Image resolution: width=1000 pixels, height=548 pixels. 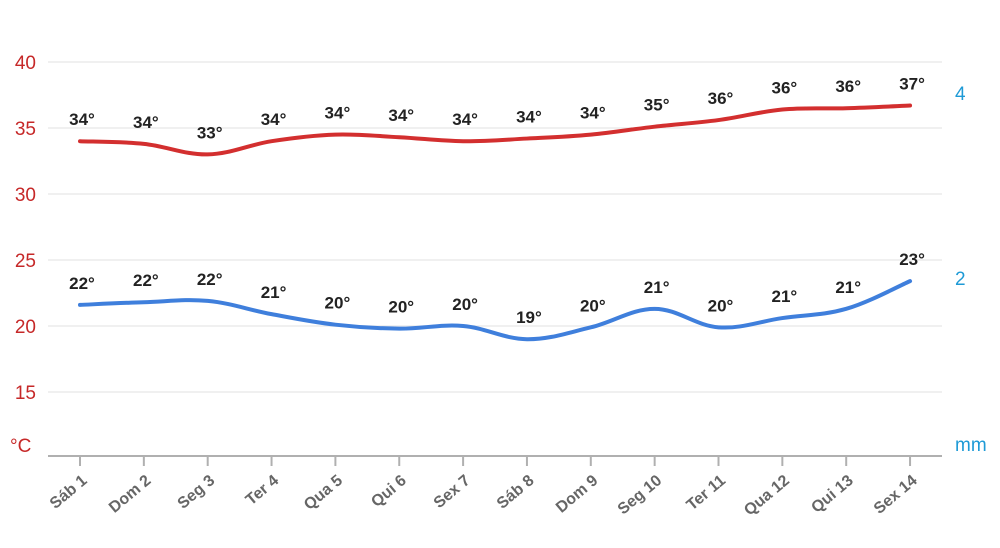 I want to click on x-tick-label: Sáb 1, so click(x=69, y=492).